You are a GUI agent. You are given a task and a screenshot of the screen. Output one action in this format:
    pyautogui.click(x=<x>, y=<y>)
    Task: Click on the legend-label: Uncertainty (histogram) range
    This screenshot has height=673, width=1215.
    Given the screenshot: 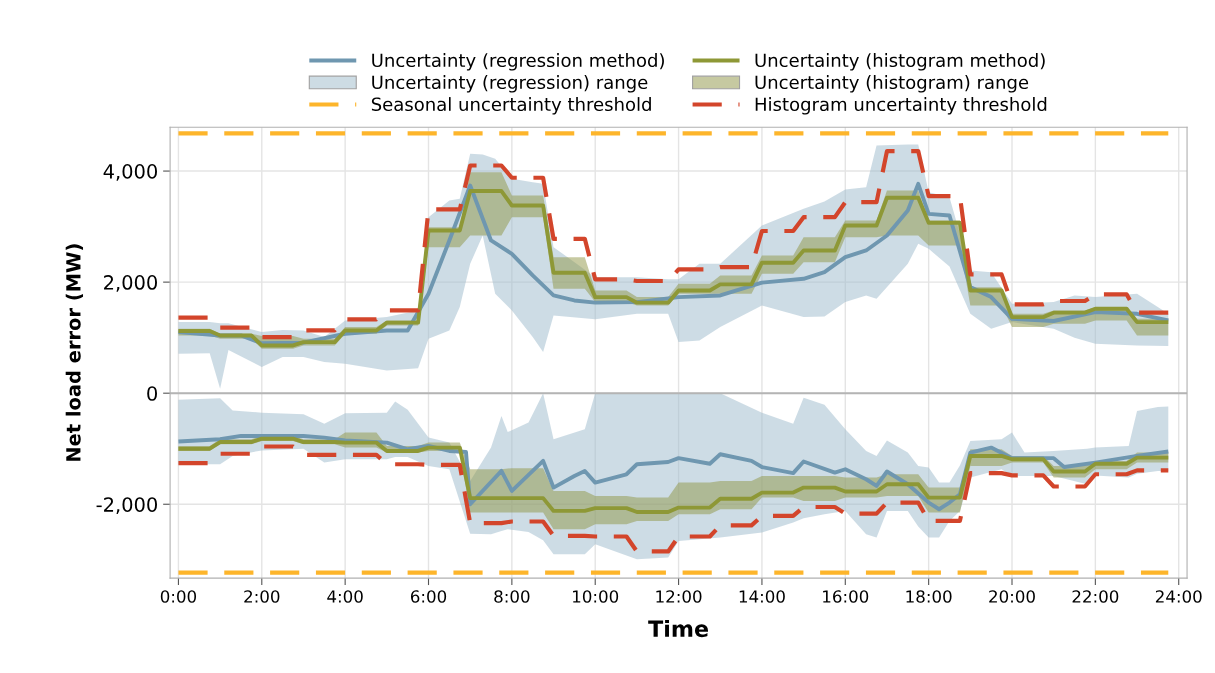 What is the action you would take?
    pyautogui.click(x=892, y=84)
    